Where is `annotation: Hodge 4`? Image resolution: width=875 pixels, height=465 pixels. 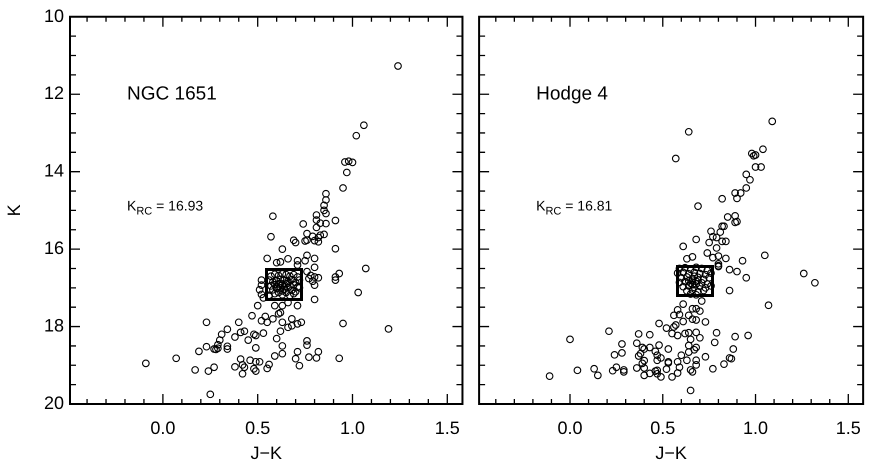
annotation: Hodge 4 is located at coordinates (572, 93).